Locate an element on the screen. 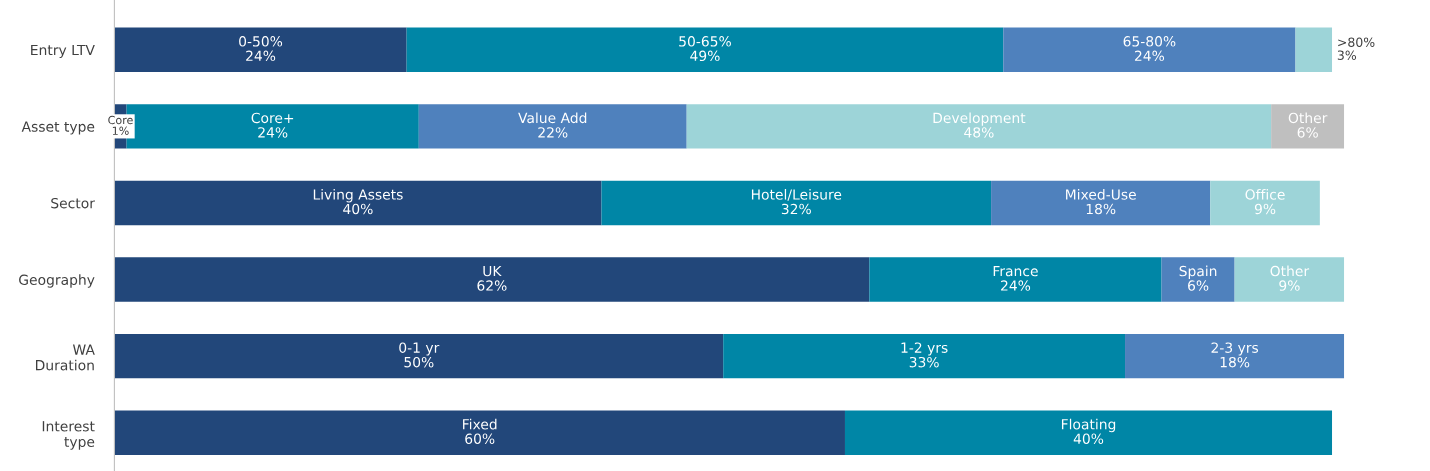 Image resolution: width=1430 pixels, height=471 pixels. data-label: 0-50% 24% is located at coordinates (261, 49).